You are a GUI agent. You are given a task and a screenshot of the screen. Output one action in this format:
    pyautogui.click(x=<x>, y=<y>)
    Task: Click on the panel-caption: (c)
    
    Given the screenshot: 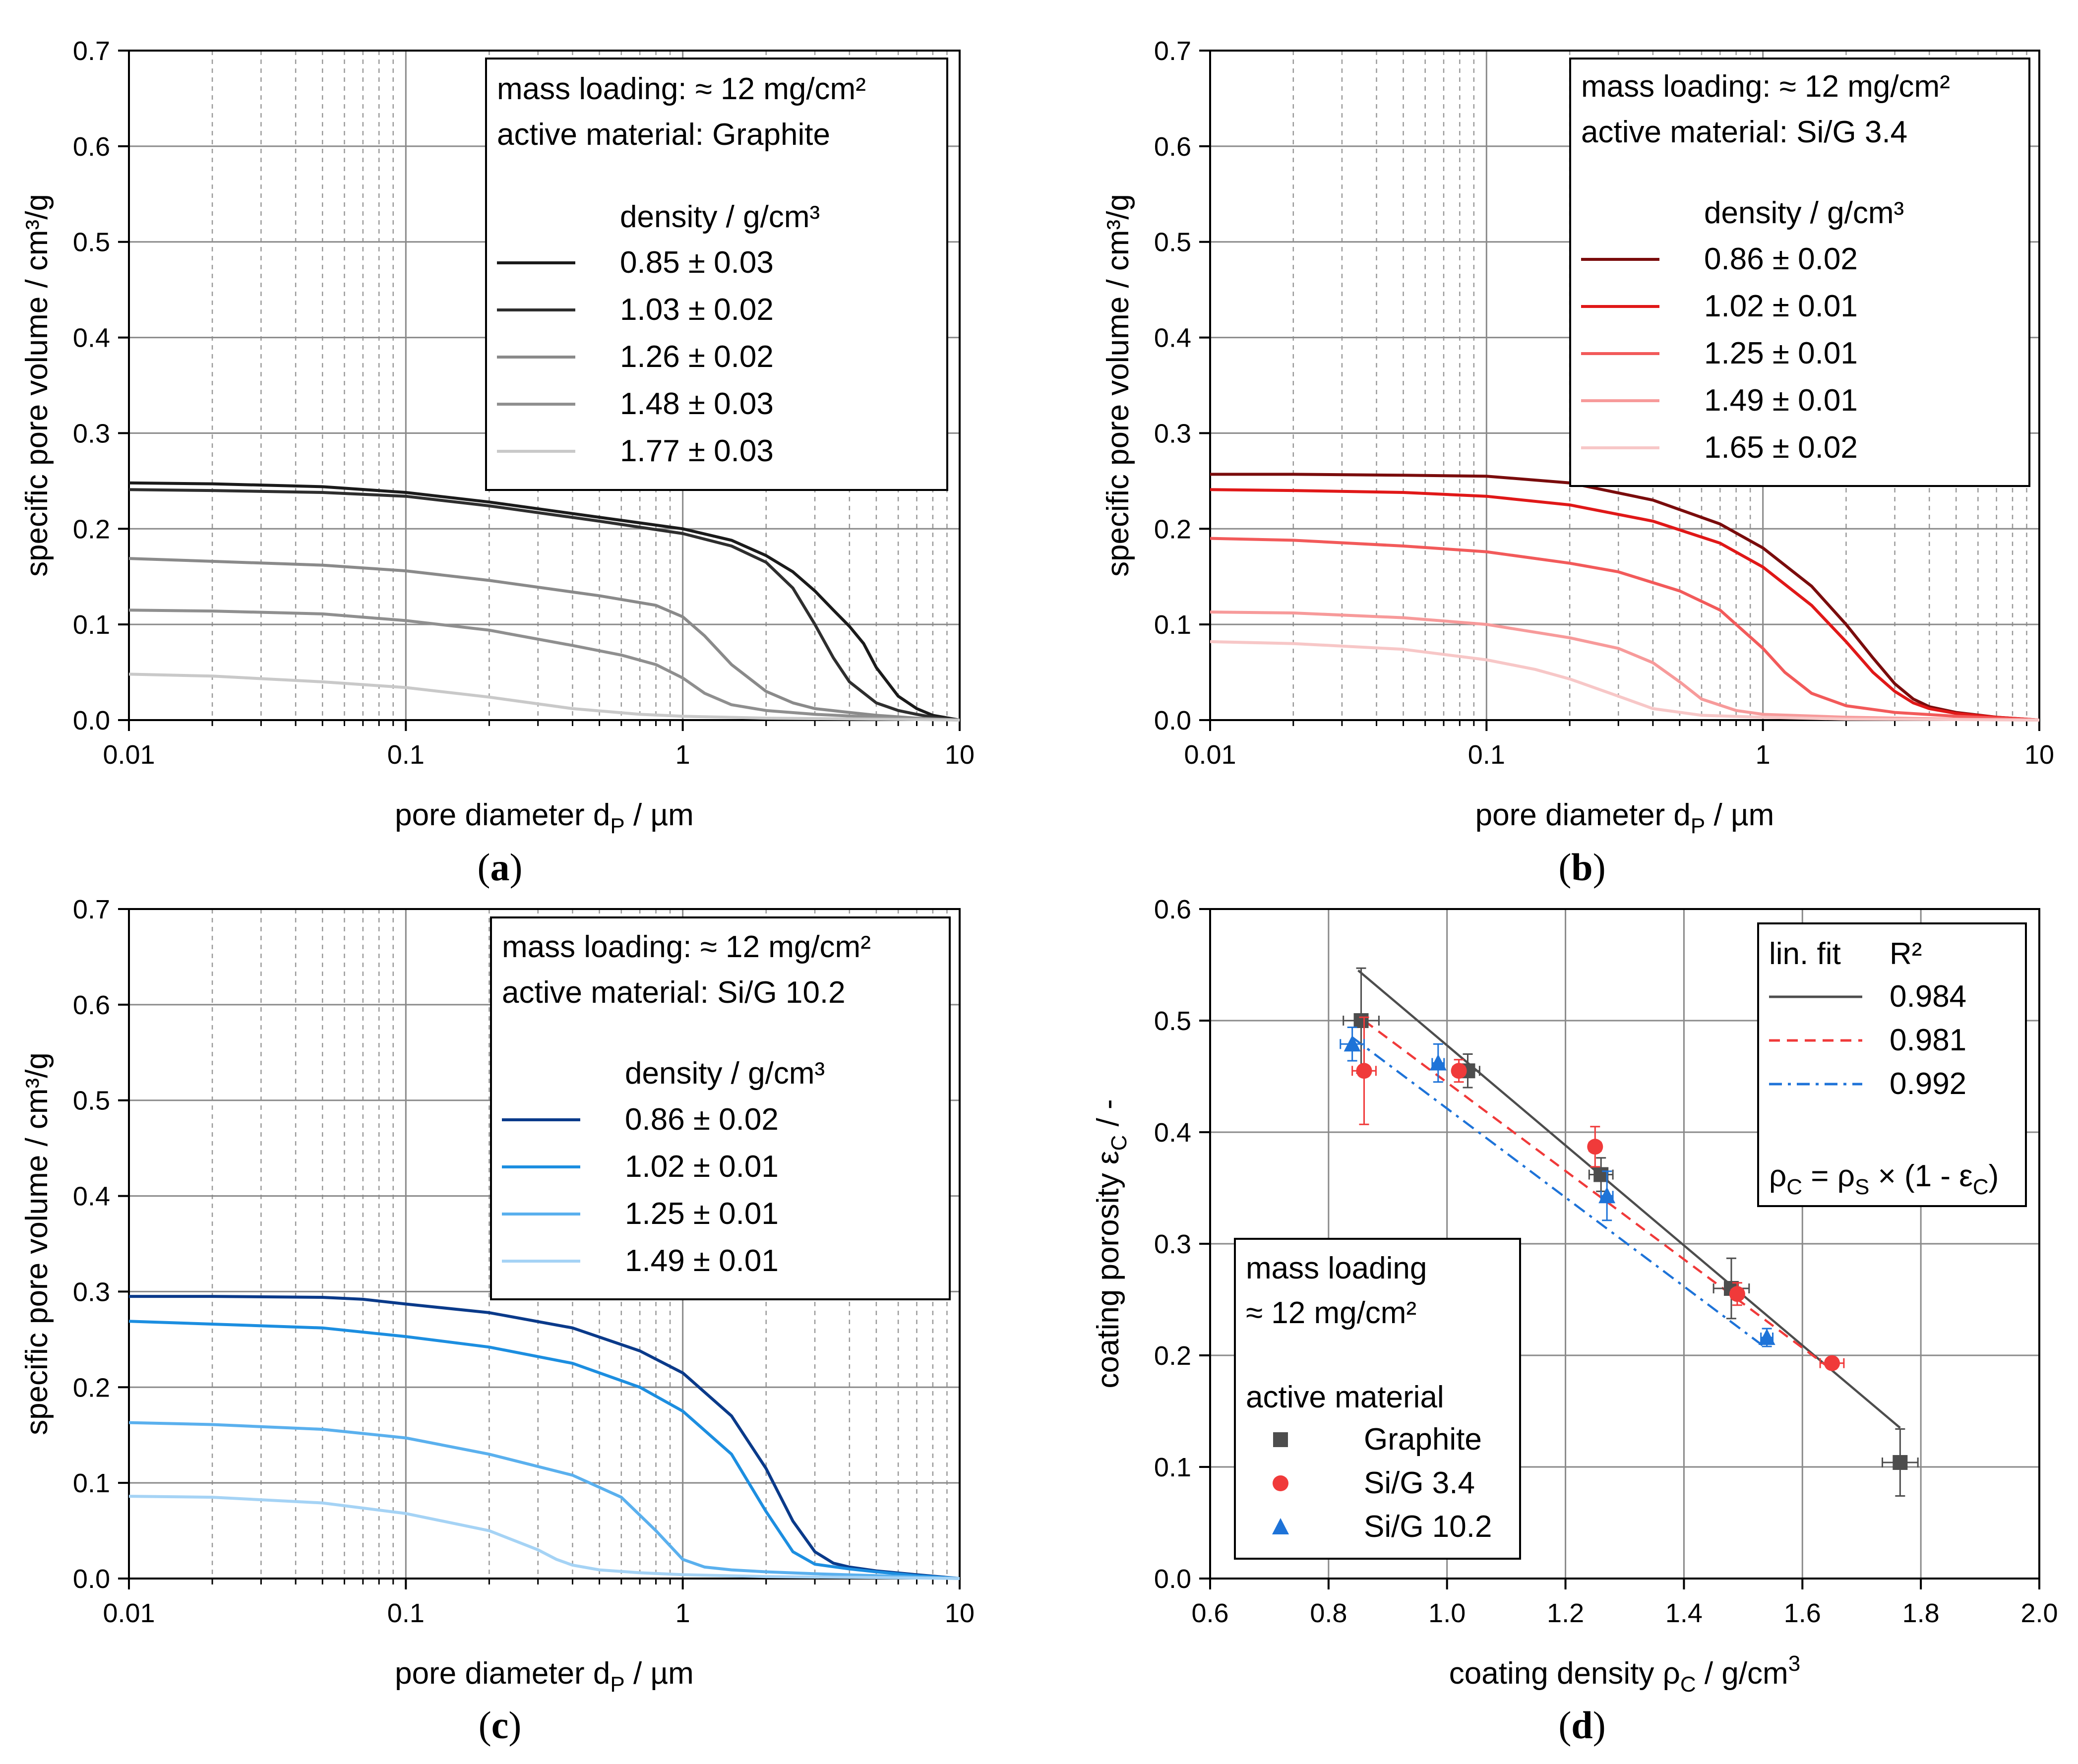 What is the action you would take?
    pyautogui.click(x=500, y=1725)
    